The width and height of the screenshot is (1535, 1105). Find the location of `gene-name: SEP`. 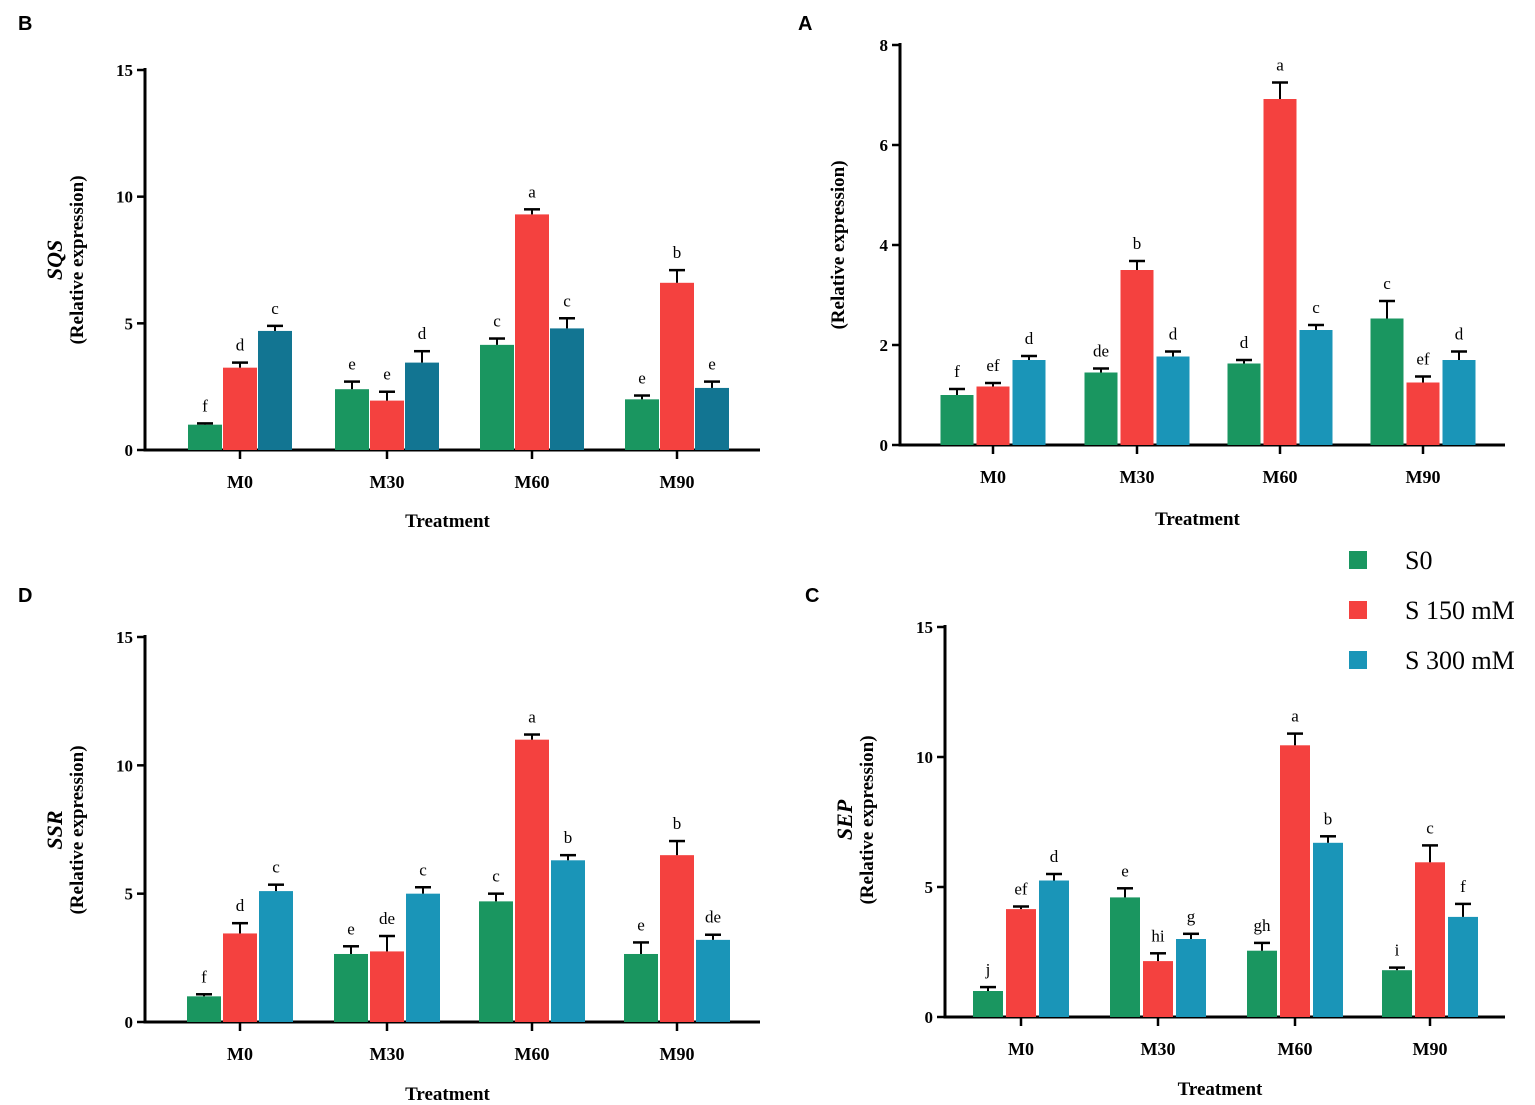

gene-name: SEP is located at coordinates (844, 819).